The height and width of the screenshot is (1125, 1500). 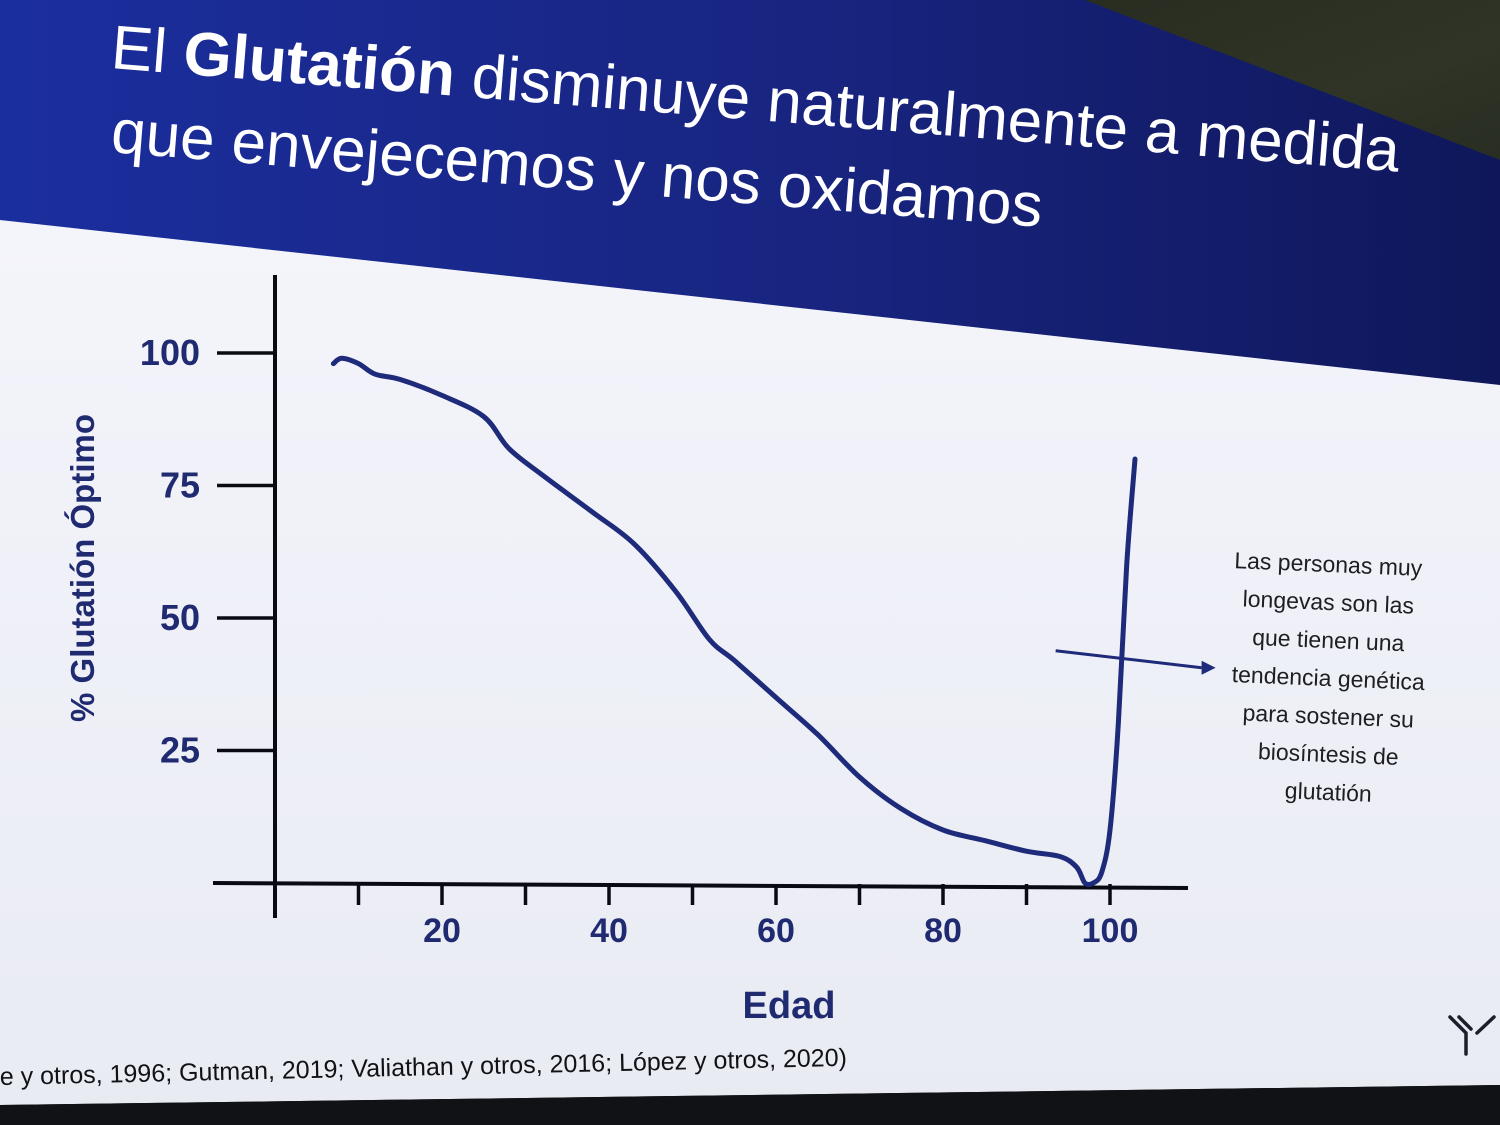 I want to click on annotation-line: que tienen una, so click(x=1328, y=640).